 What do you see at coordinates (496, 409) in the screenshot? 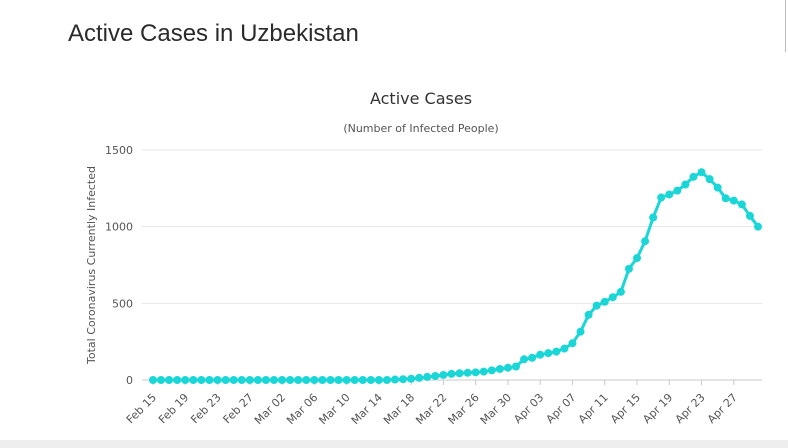
I see `x-tick-label: Mar 30` at bounding box center [496, 409].